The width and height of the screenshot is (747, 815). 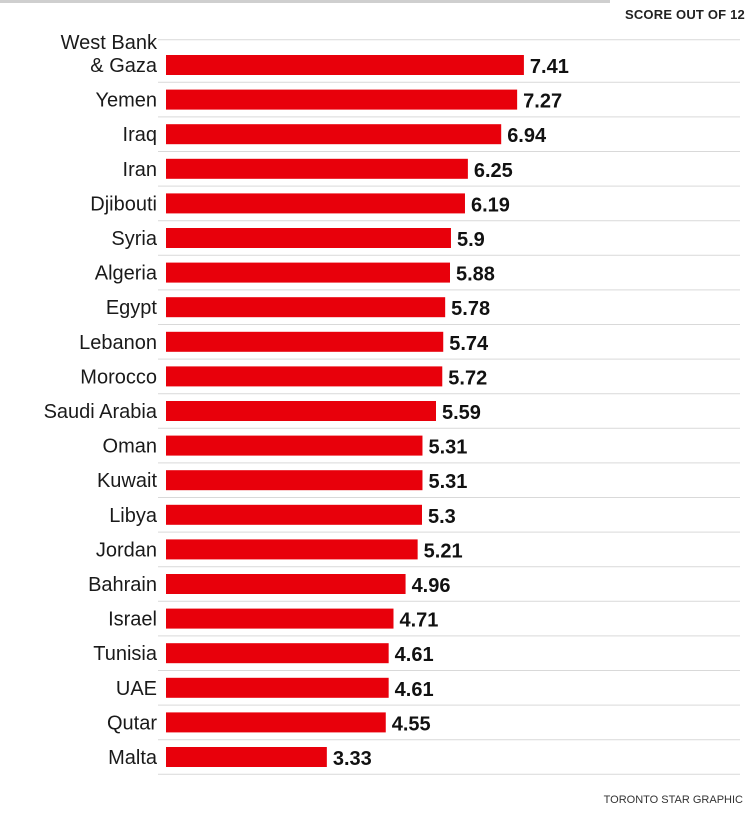 What do you see at coordinates (490, 205) in the screenshot?
I see `value-label: 6.19` at bounding box center [490, 205].